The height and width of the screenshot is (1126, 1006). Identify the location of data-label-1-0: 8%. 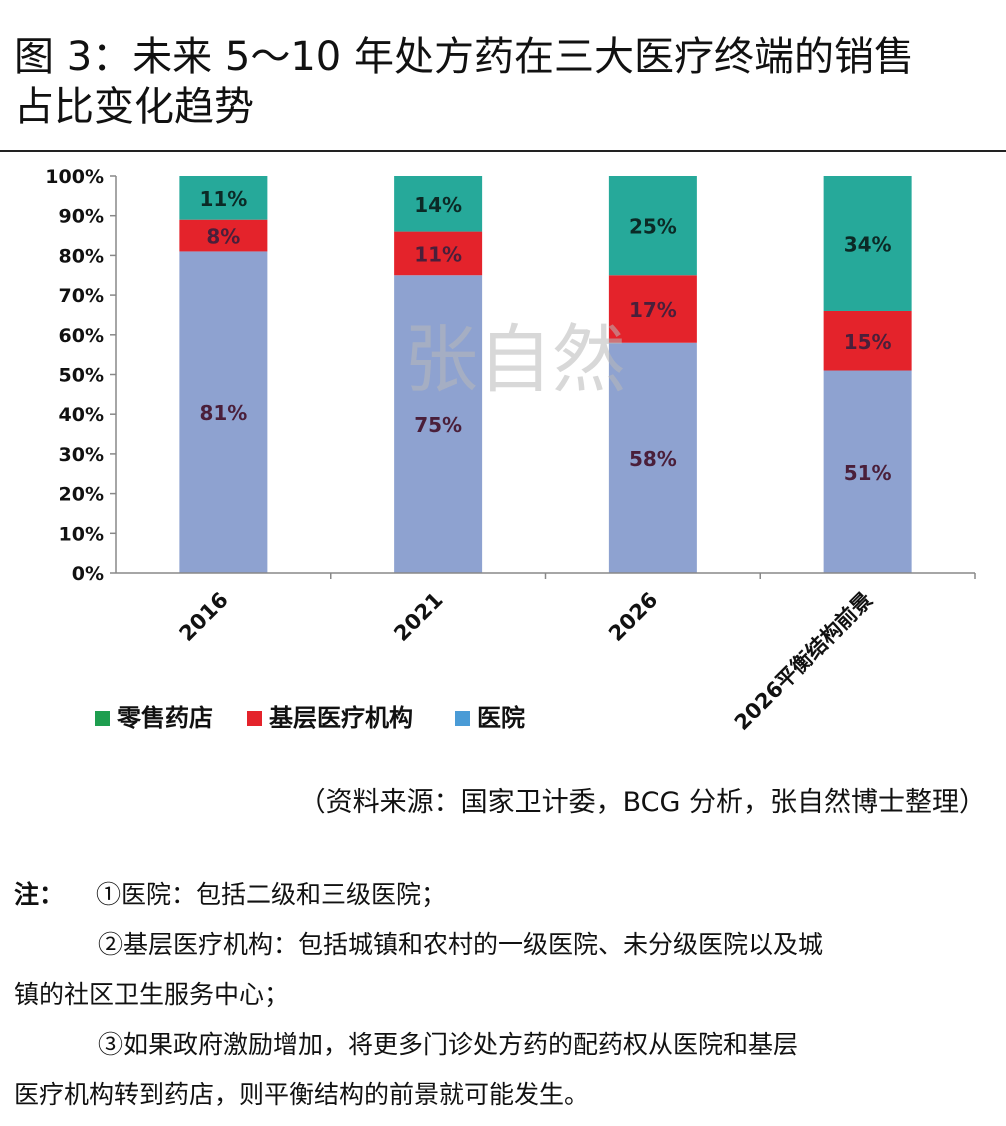
(223, 237).